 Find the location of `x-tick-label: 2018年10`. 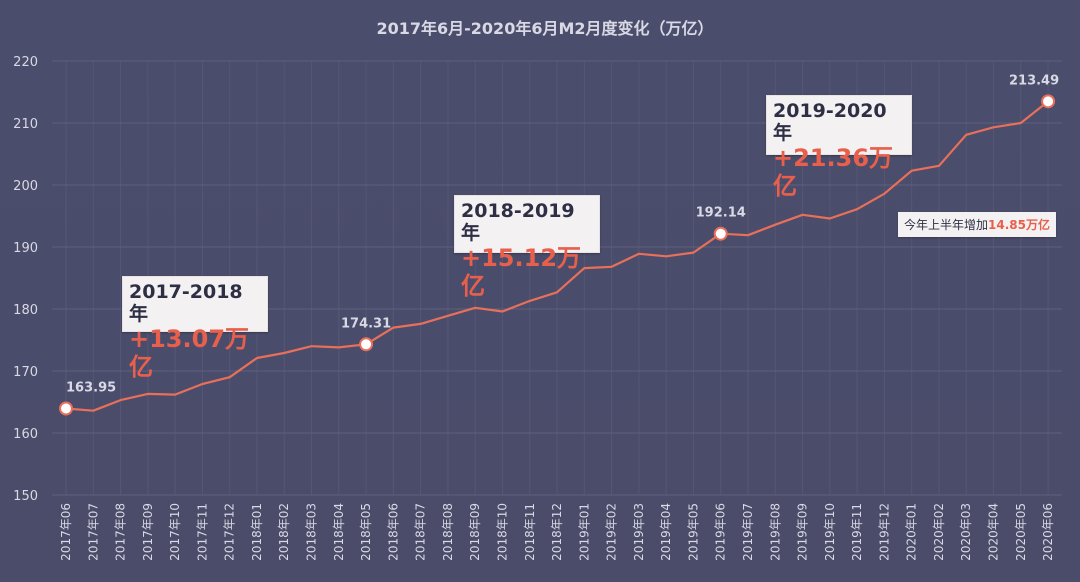

x-tick-label: 2018年10 is located at coordinates (502, 532).